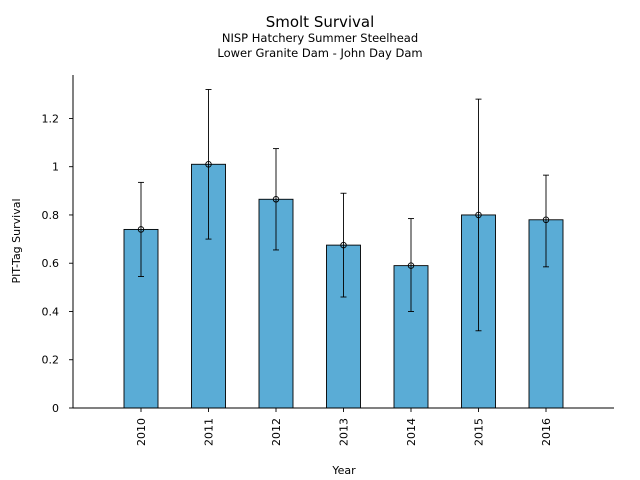 The width and height of the screenshot is (640, 480). Describe the element at coordinates (479, 432) in the screenshot. I see `x-tick-label-2015: 2015` at that location.